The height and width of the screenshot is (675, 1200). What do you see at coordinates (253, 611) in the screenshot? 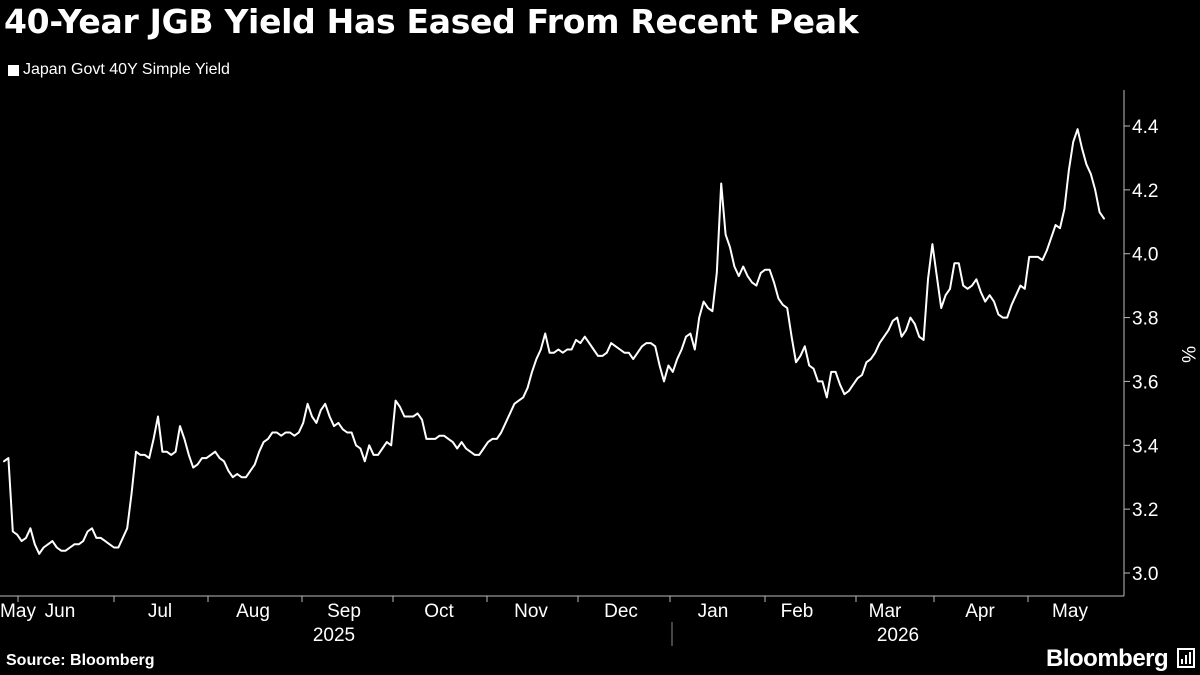
I see `x-tick-label: Aug` at bounding box center [253, 611].